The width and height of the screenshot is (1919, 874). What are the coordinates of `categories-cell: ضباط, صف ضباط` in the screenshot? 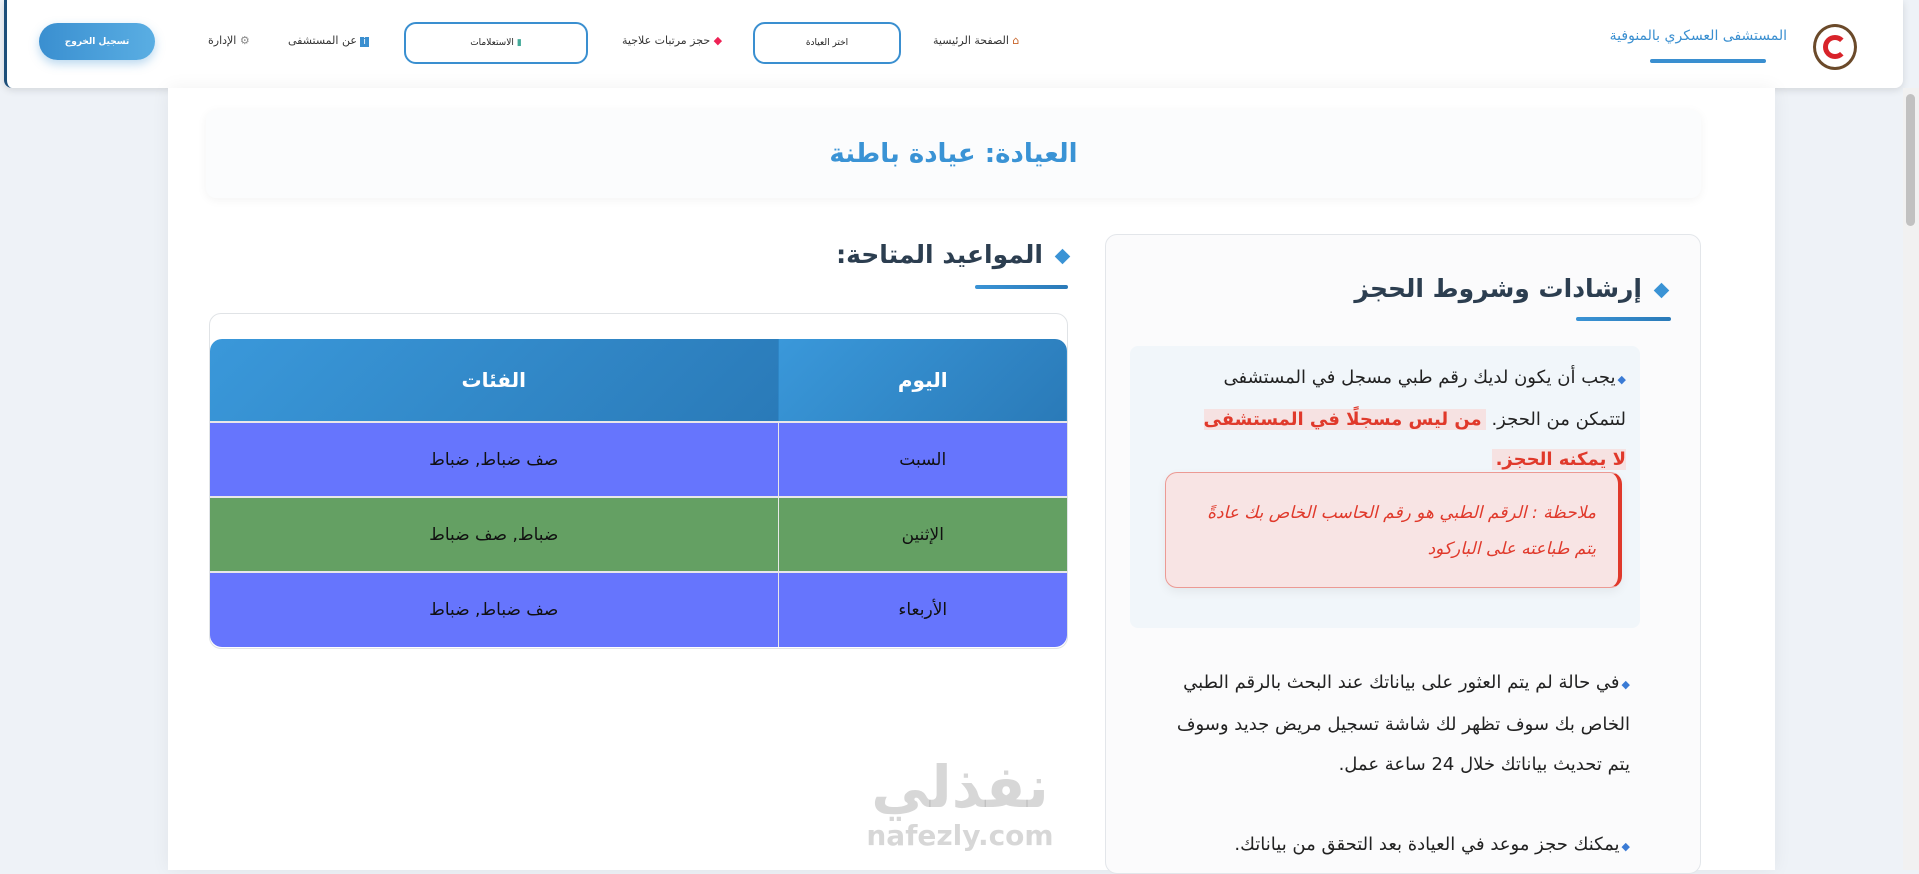 It's located at (494, 534).